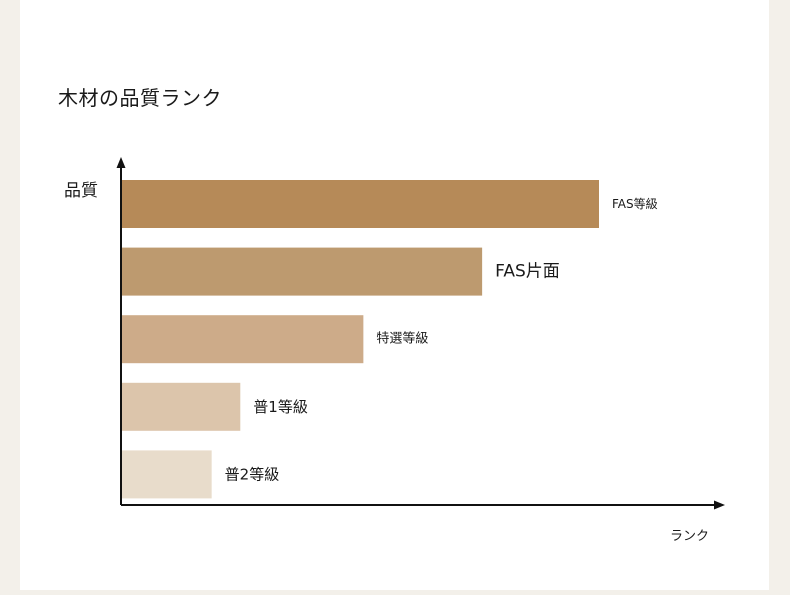 The height and width of the screenshot is (595, 790). Describe the element at coordinates (402, 339) in the screenshot. I see `bar-label-3: 特選等級` at that location.